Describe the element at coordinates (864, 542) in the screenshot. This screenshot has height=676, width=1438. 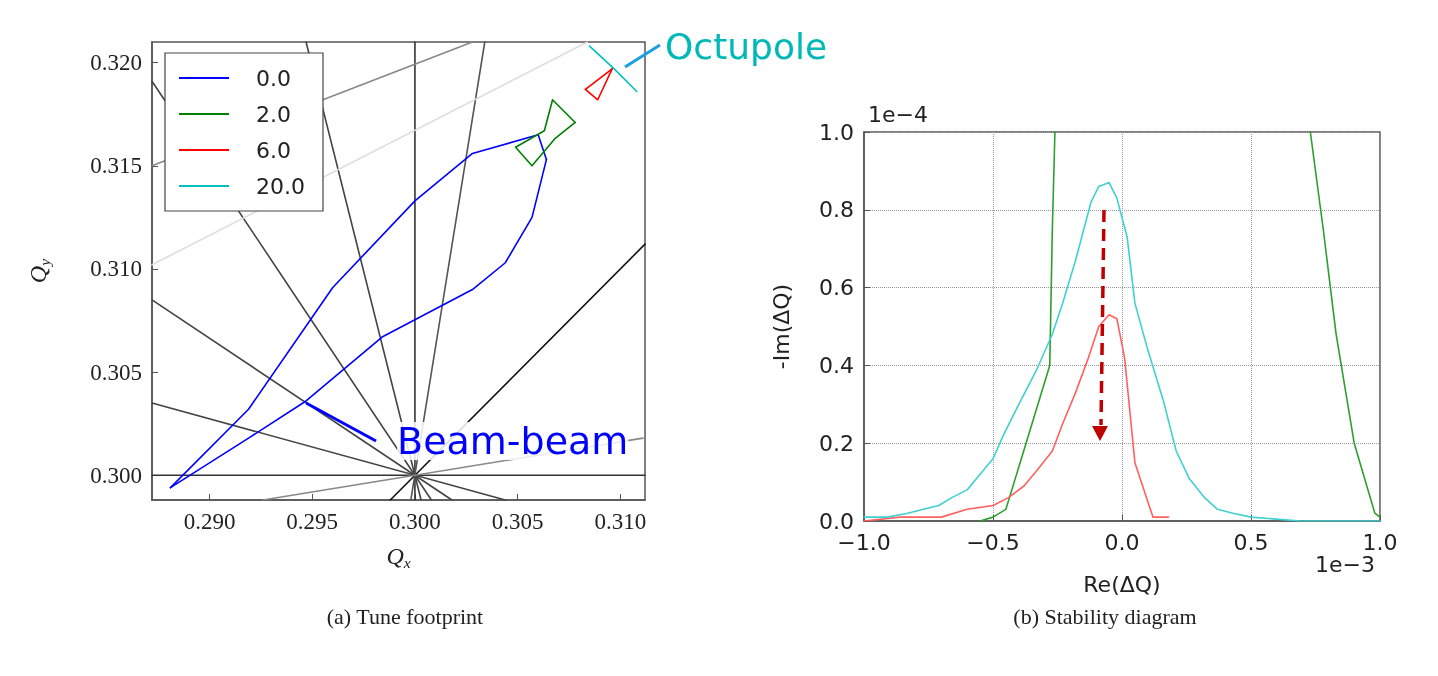
I see `x-tick-label: −1.0` at that location.